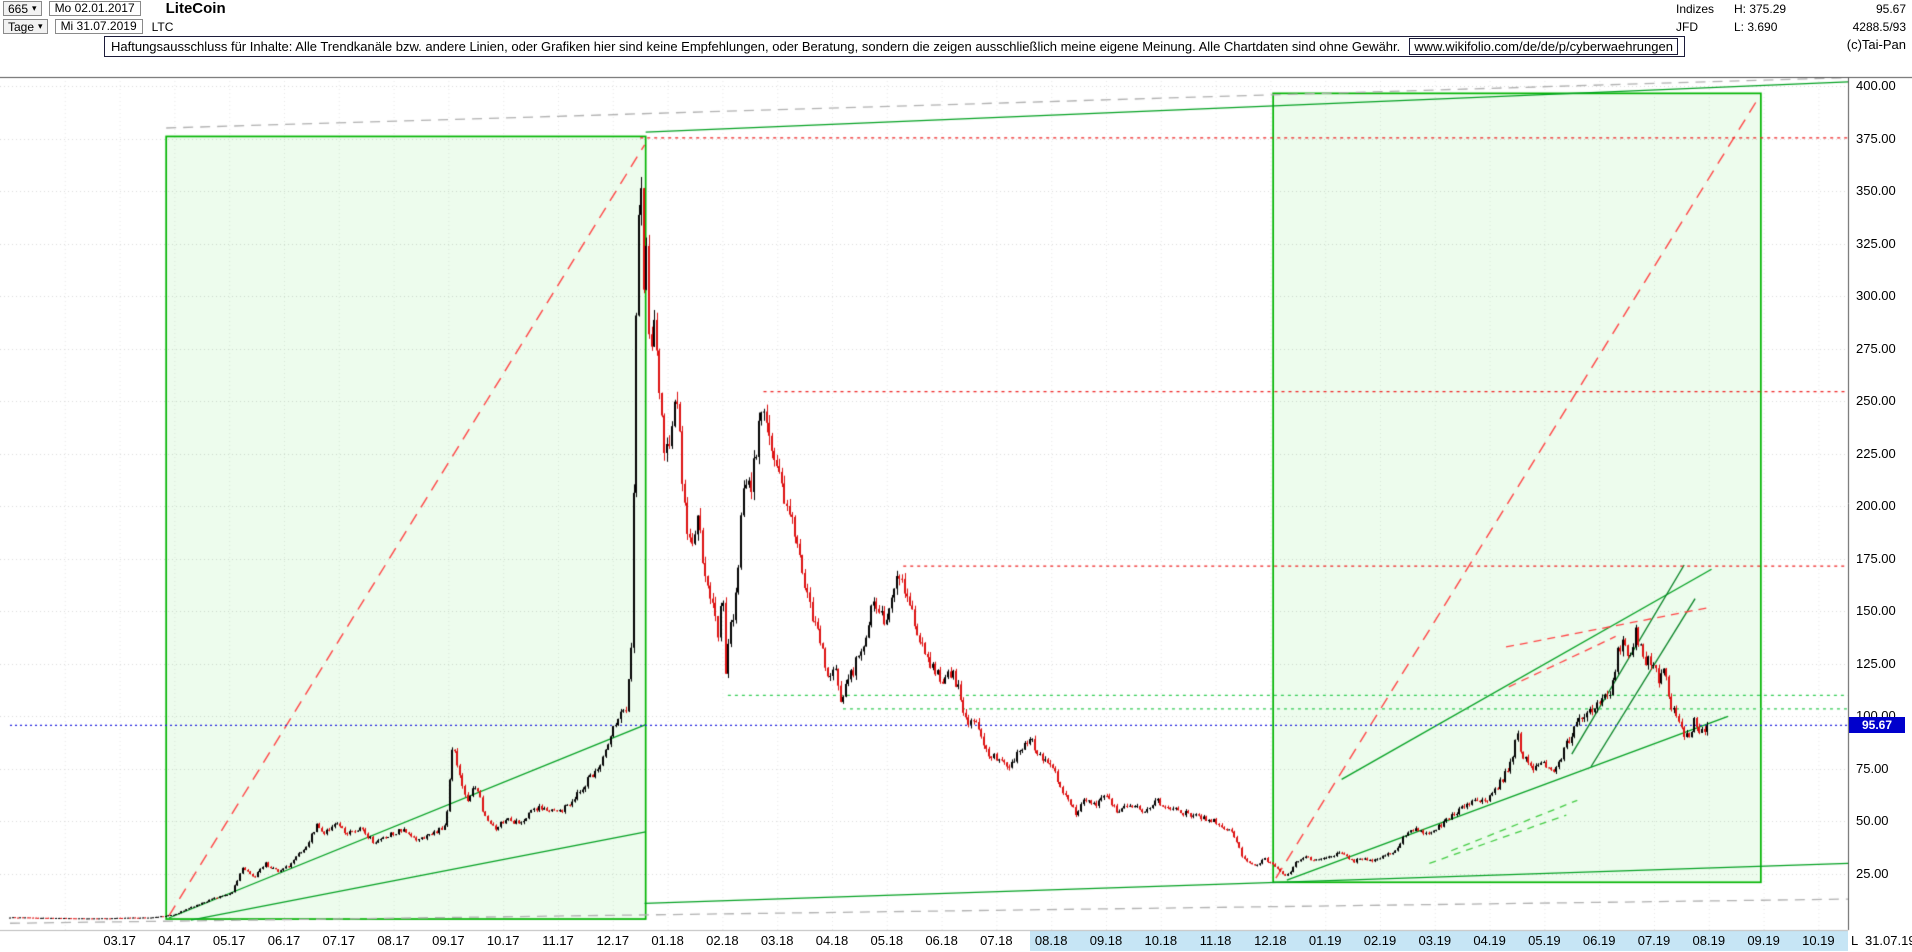 The image size is (1912, 952). I want to click on high-readout: H: 375.29, so click(1760, 8).